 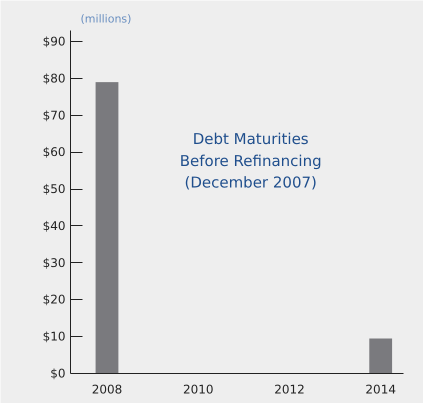 I want to click on y-tick-label: $40, so click(x=54, y=225).